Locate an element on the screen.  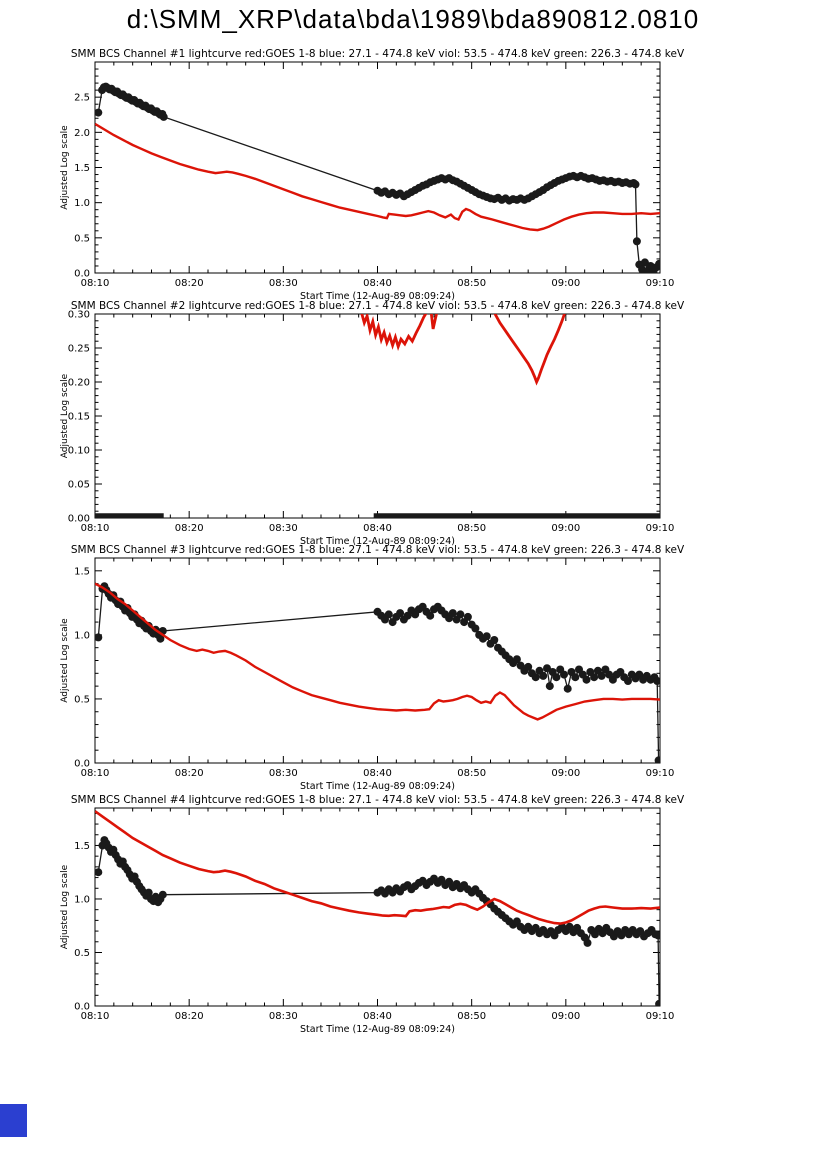
y-tick-label: 2.5 is located at coordinates (82, 98).